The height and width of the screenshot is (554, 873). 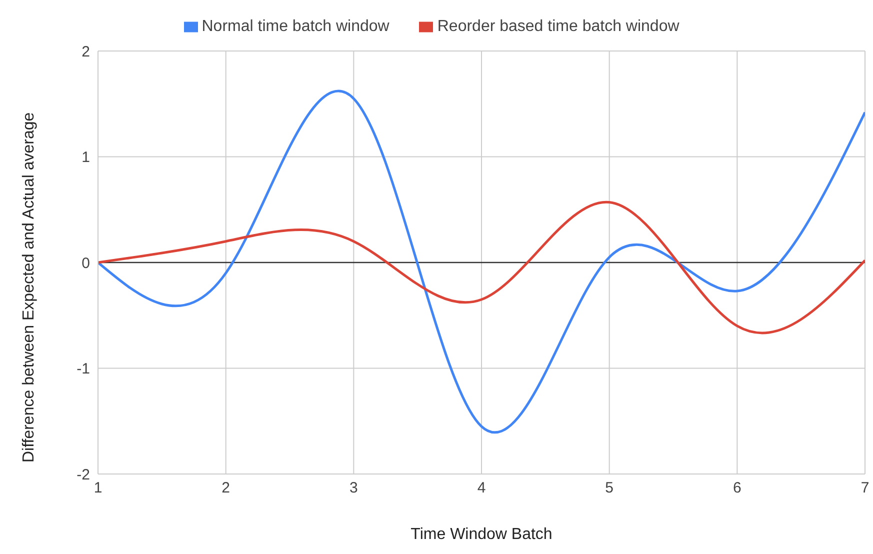 What do you see at coordinates (558, 26) in the screenshot?
I see `legend-label: Reorder based time batch window` at bounding box center [558, 26].